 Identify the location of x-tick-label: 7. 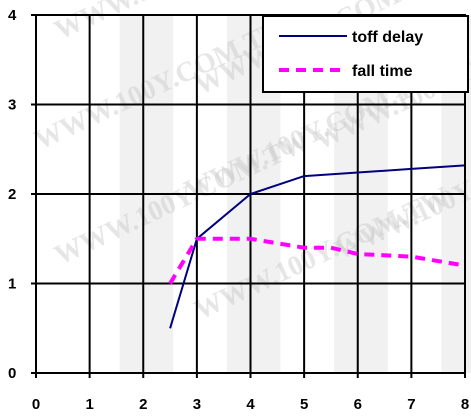
(411, 404).